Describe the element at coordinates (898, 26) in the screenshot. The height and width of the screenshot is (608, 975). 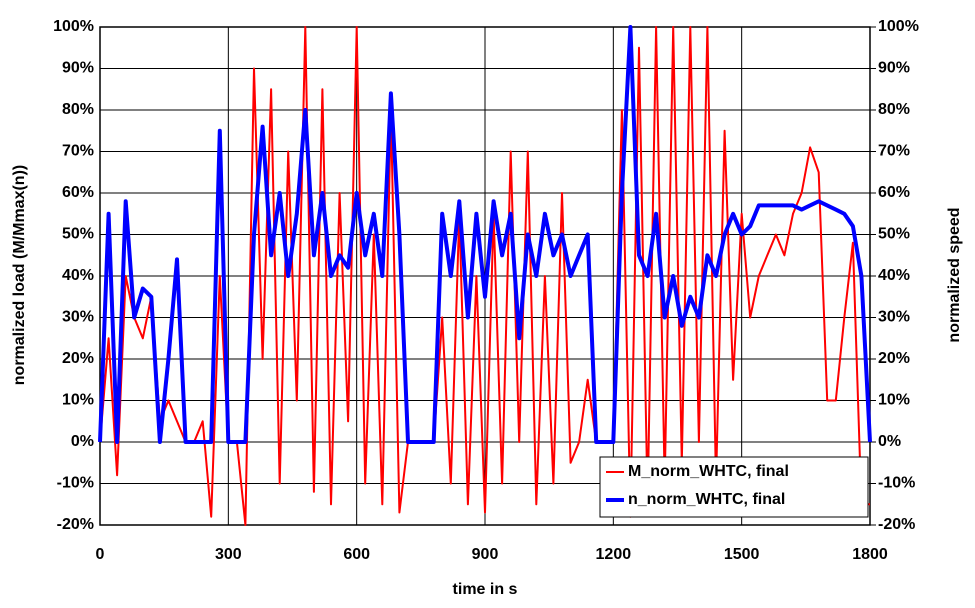
I see `y2-tick-label: 100%` at that location.